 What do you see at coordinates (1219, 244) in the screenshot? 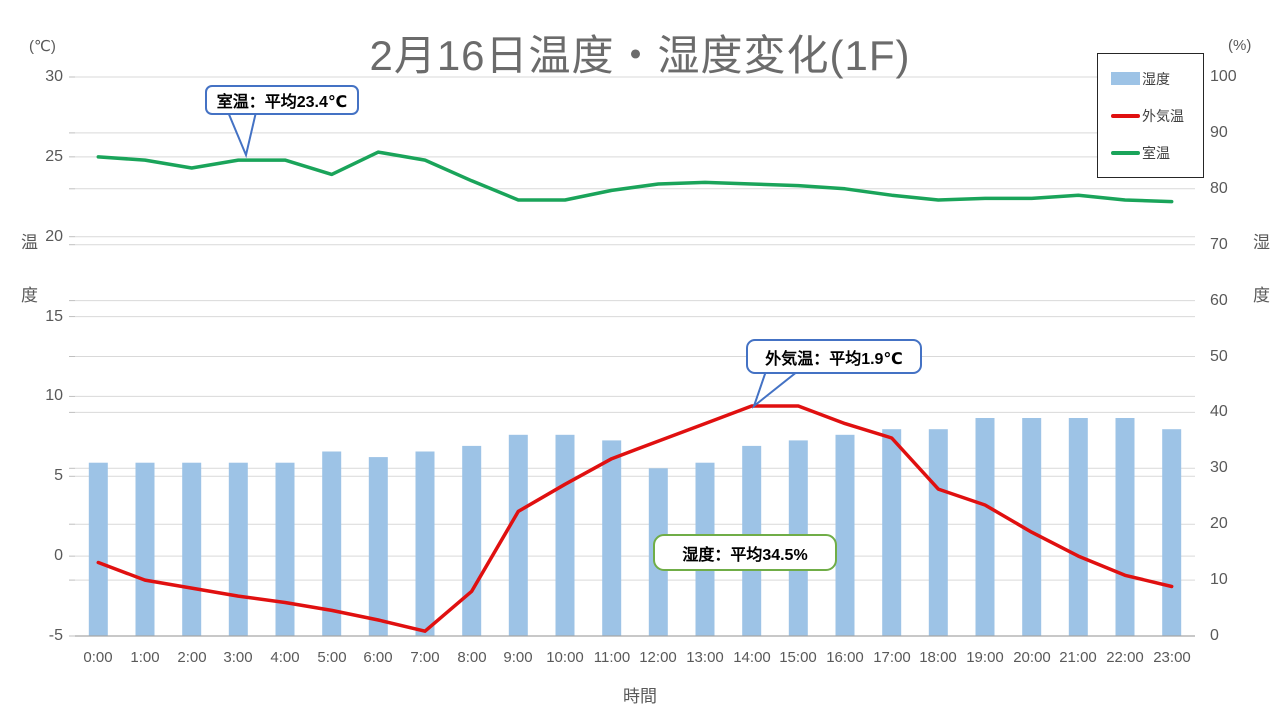
I see `right-axis-label-70: 70` at bounding box center [1219, 244].